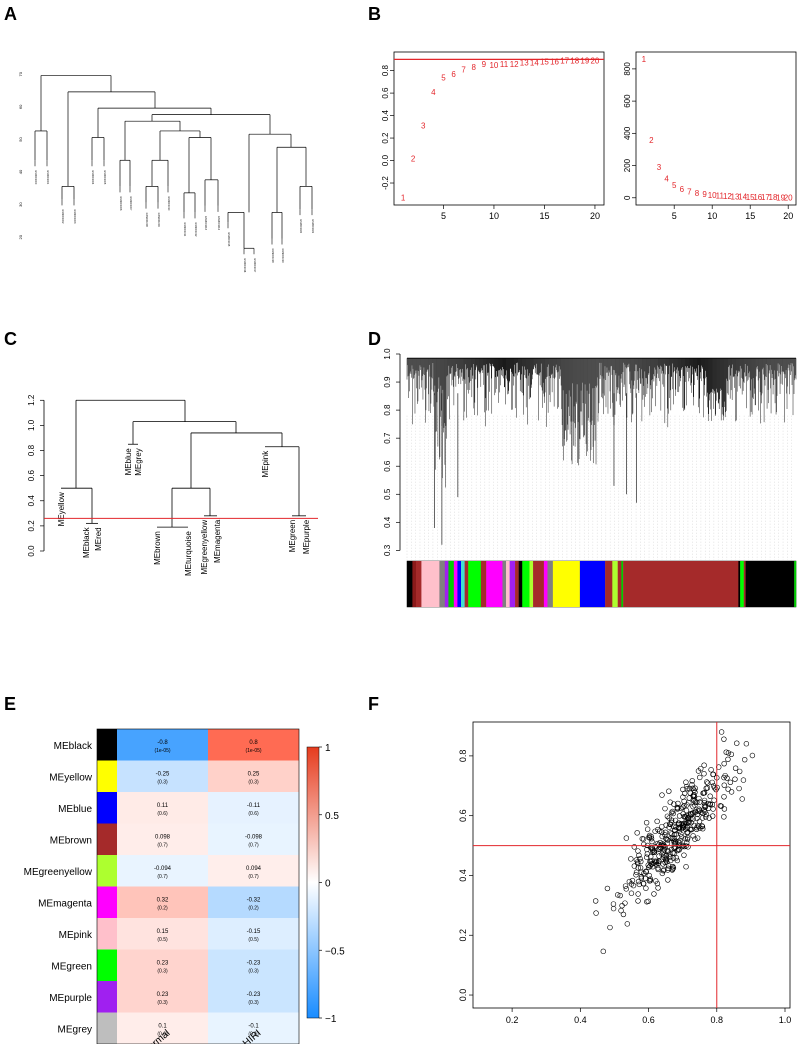 This screenshot has width=800, height=1049. What do you see at coordinates (644, 59) in the screenshot?
I see `panel-b2-point: 1` at bounding box center [644, 59].